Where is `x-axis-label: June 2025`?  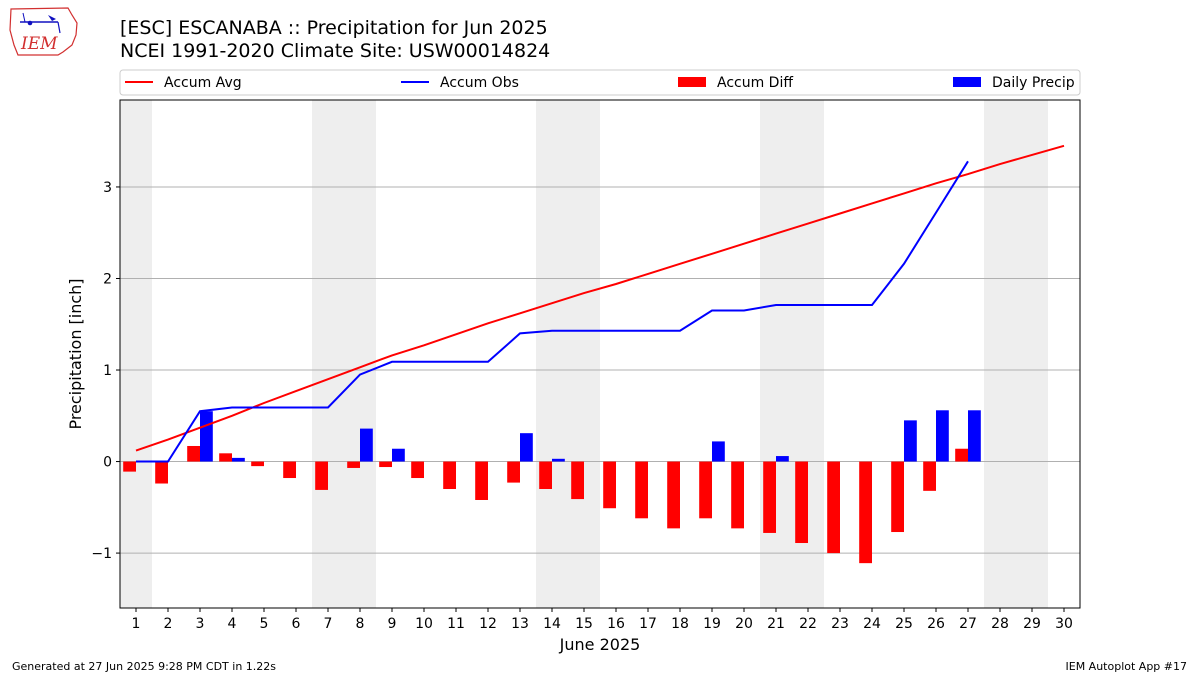
x-axis-label: June 2025 is located at coordinates (600, 644).